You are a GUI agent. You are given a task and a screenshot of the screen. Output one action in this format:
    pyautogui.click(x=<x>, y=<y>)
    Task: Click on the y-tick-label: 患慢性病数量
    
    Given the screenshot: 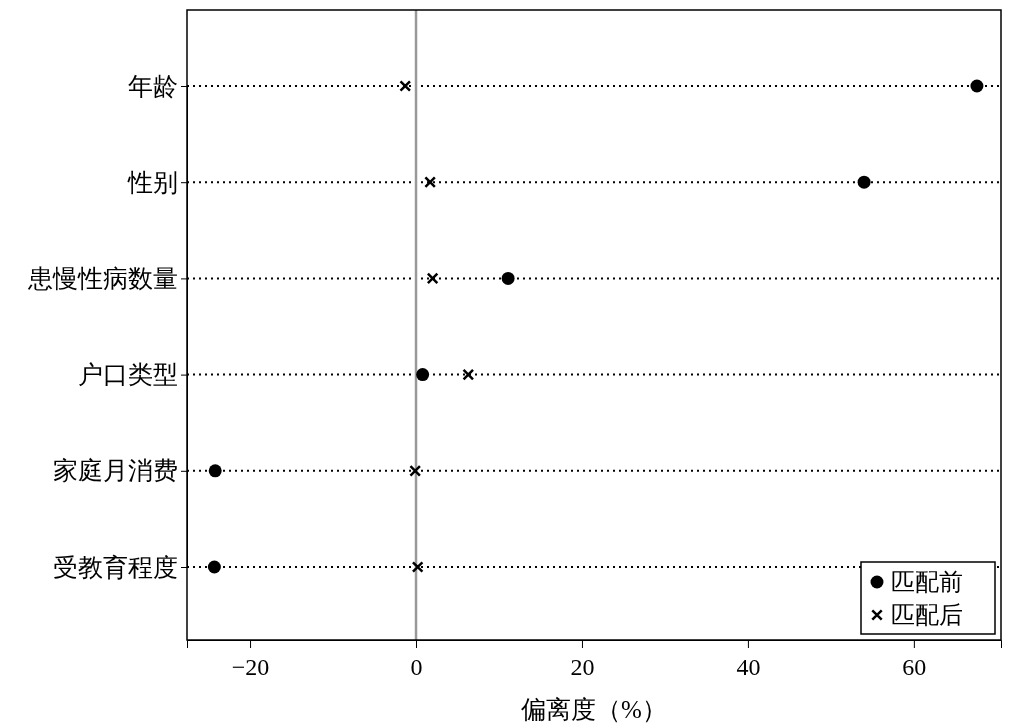 What is the action you would take?
    pyautogui.click(x=102, y=278)
    